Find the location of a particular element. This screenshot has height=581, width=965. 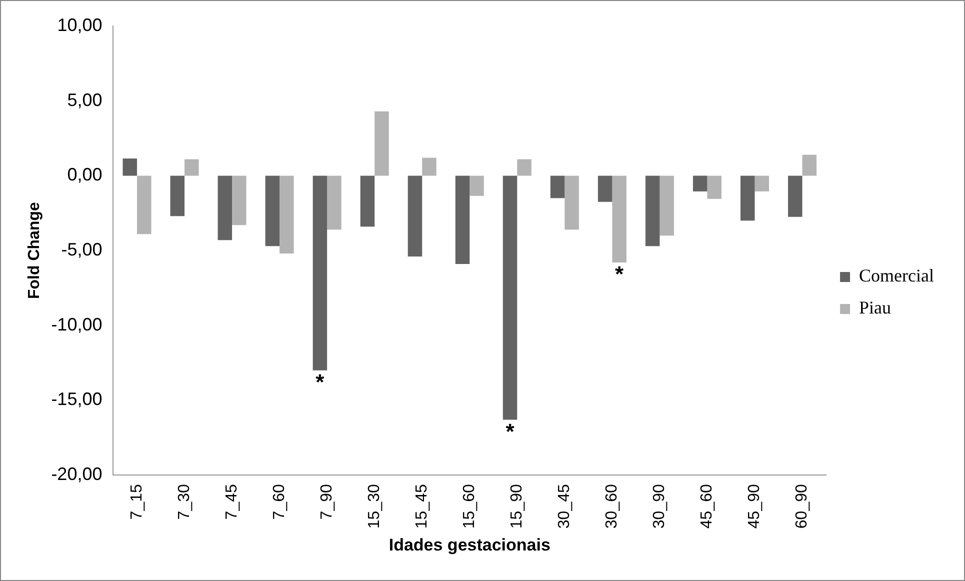

x-tick-label: 7_30 is located at coordinates (184, 502).